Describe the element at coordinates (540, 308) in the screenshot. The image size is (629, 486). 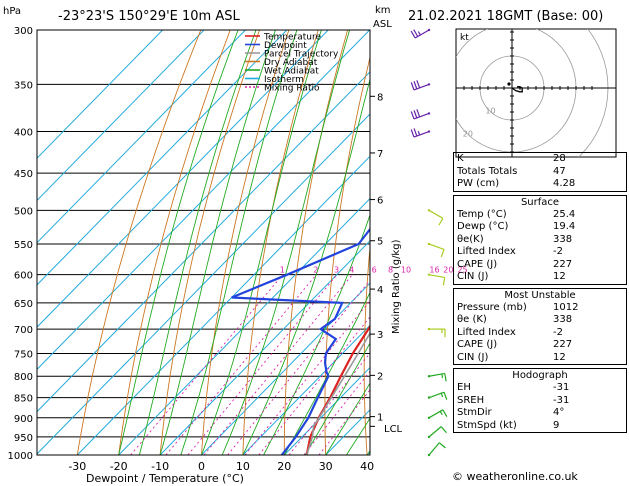
I see `index-row: Pressure (mb) 1012` at that location.